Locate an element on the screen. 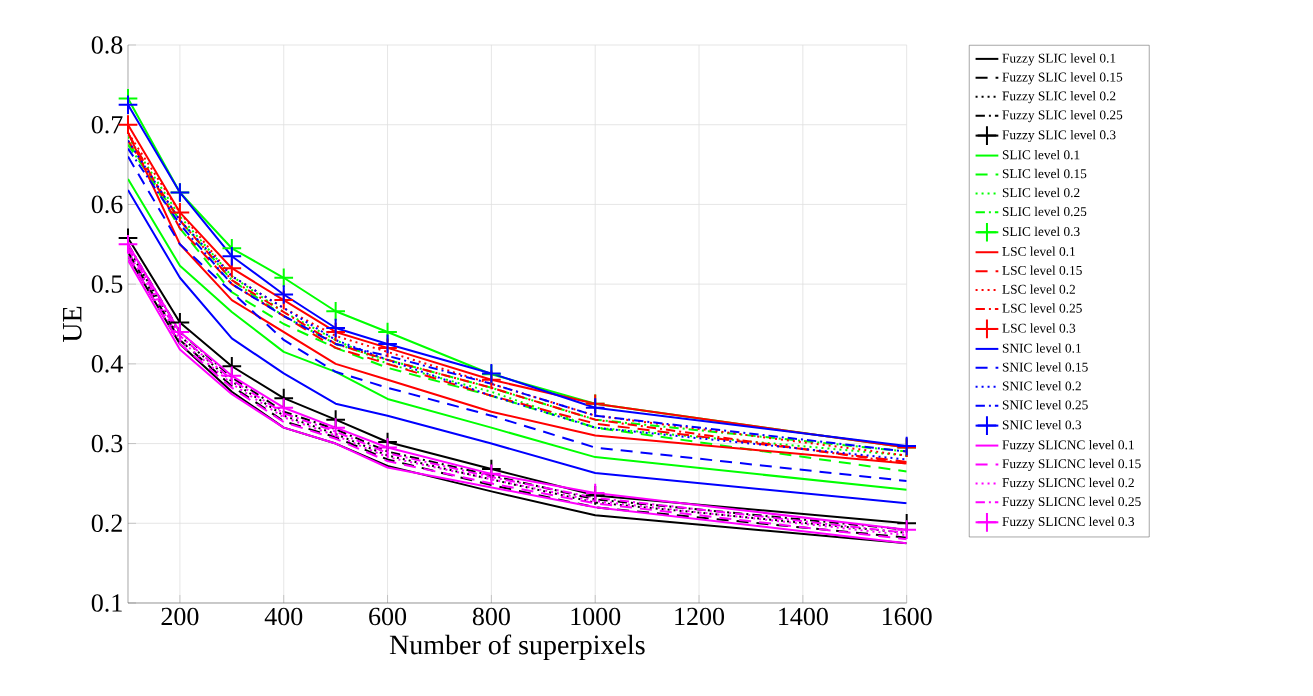 Image resolution: width=1313 pixels, height=696 pixels. x-tick-label: 400 is located at coordinates (283, 616).